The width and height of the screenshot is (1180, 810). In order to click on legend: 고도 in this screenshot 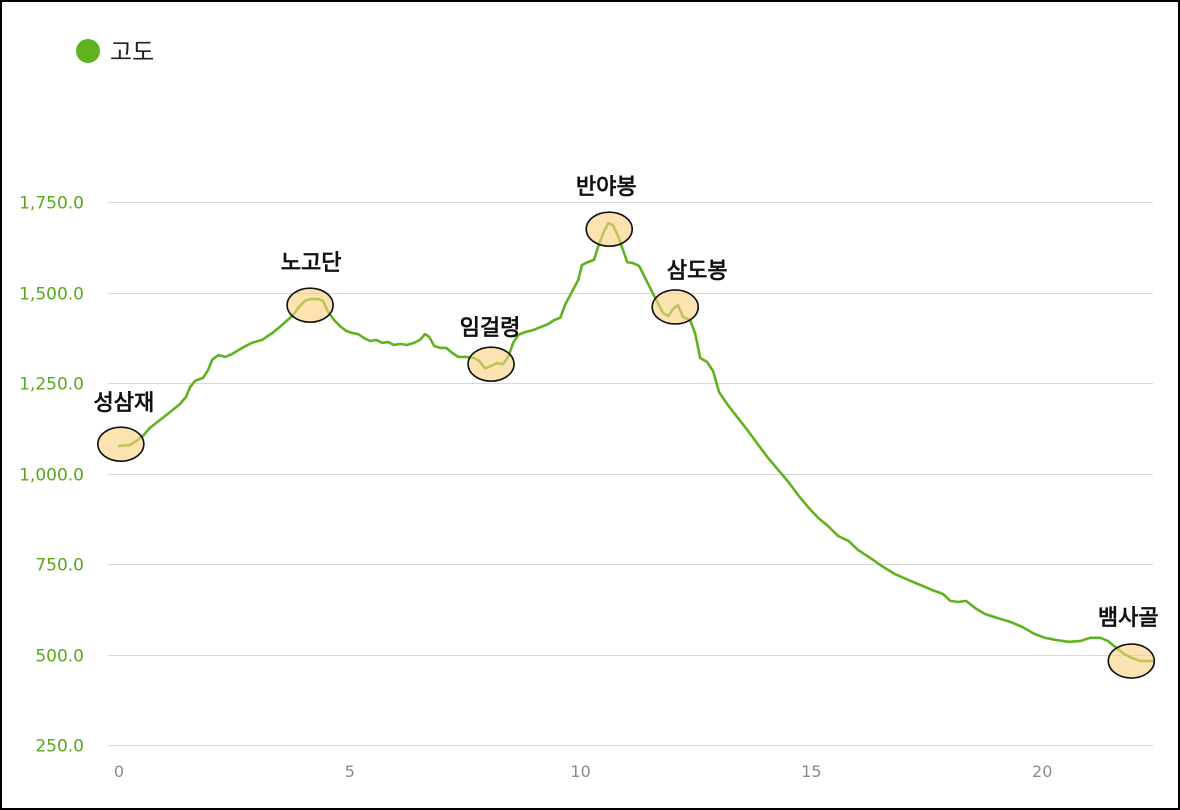, I will do `click(115, 52)`.